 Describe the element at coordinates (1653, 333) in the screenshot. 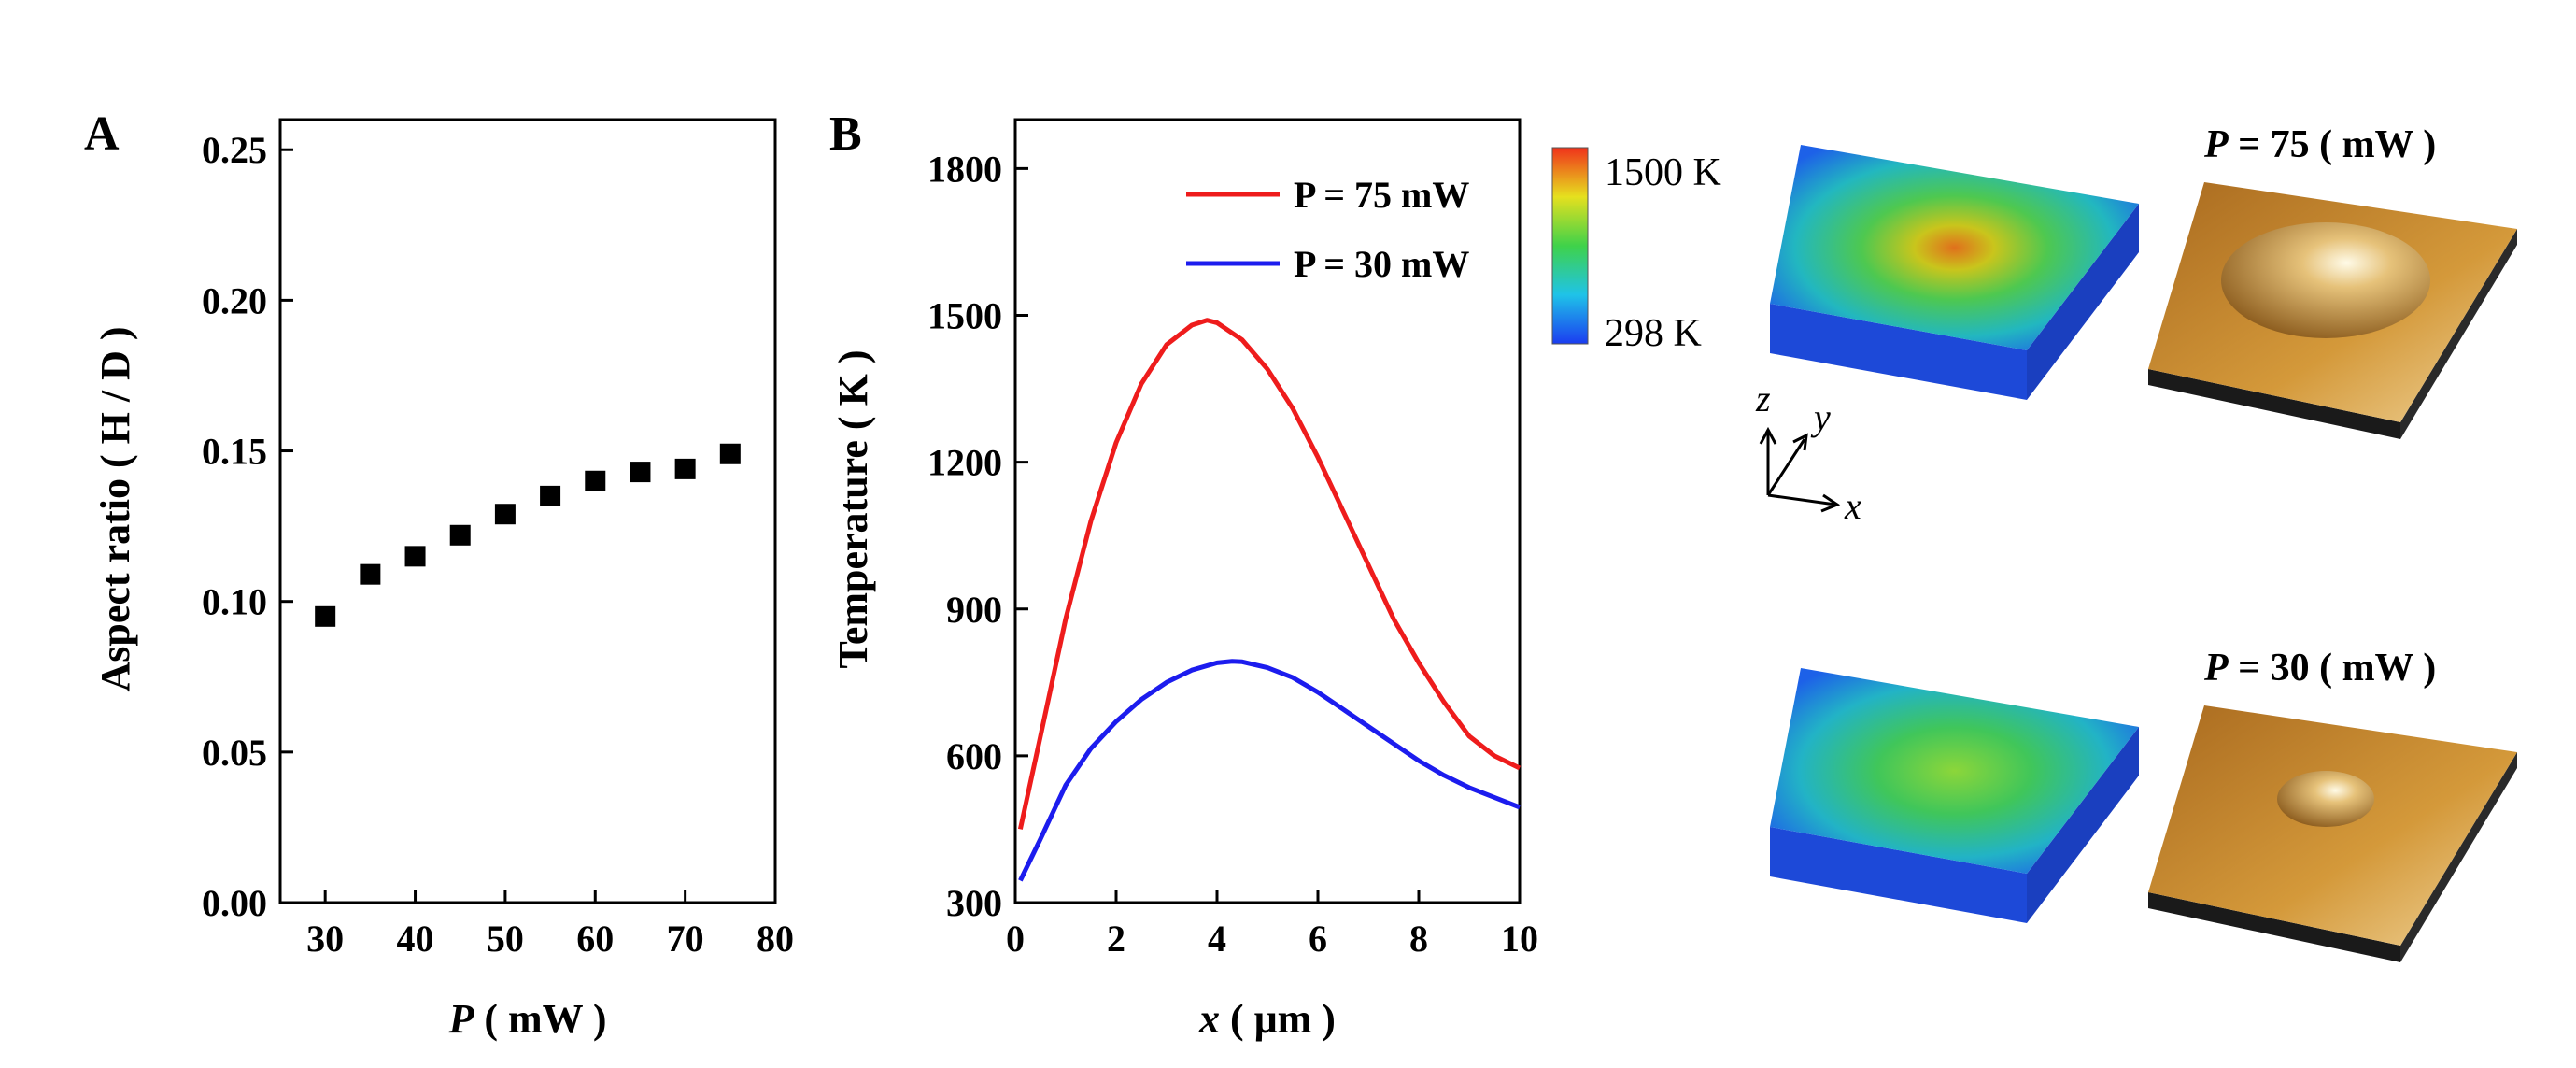

I see `colorbar-min-label: 298 K` at that location.